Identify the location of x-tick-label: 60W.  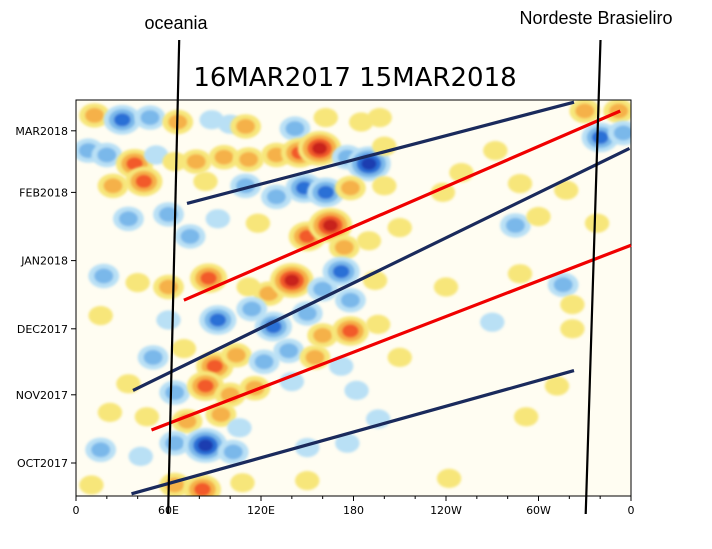
(538, 510).